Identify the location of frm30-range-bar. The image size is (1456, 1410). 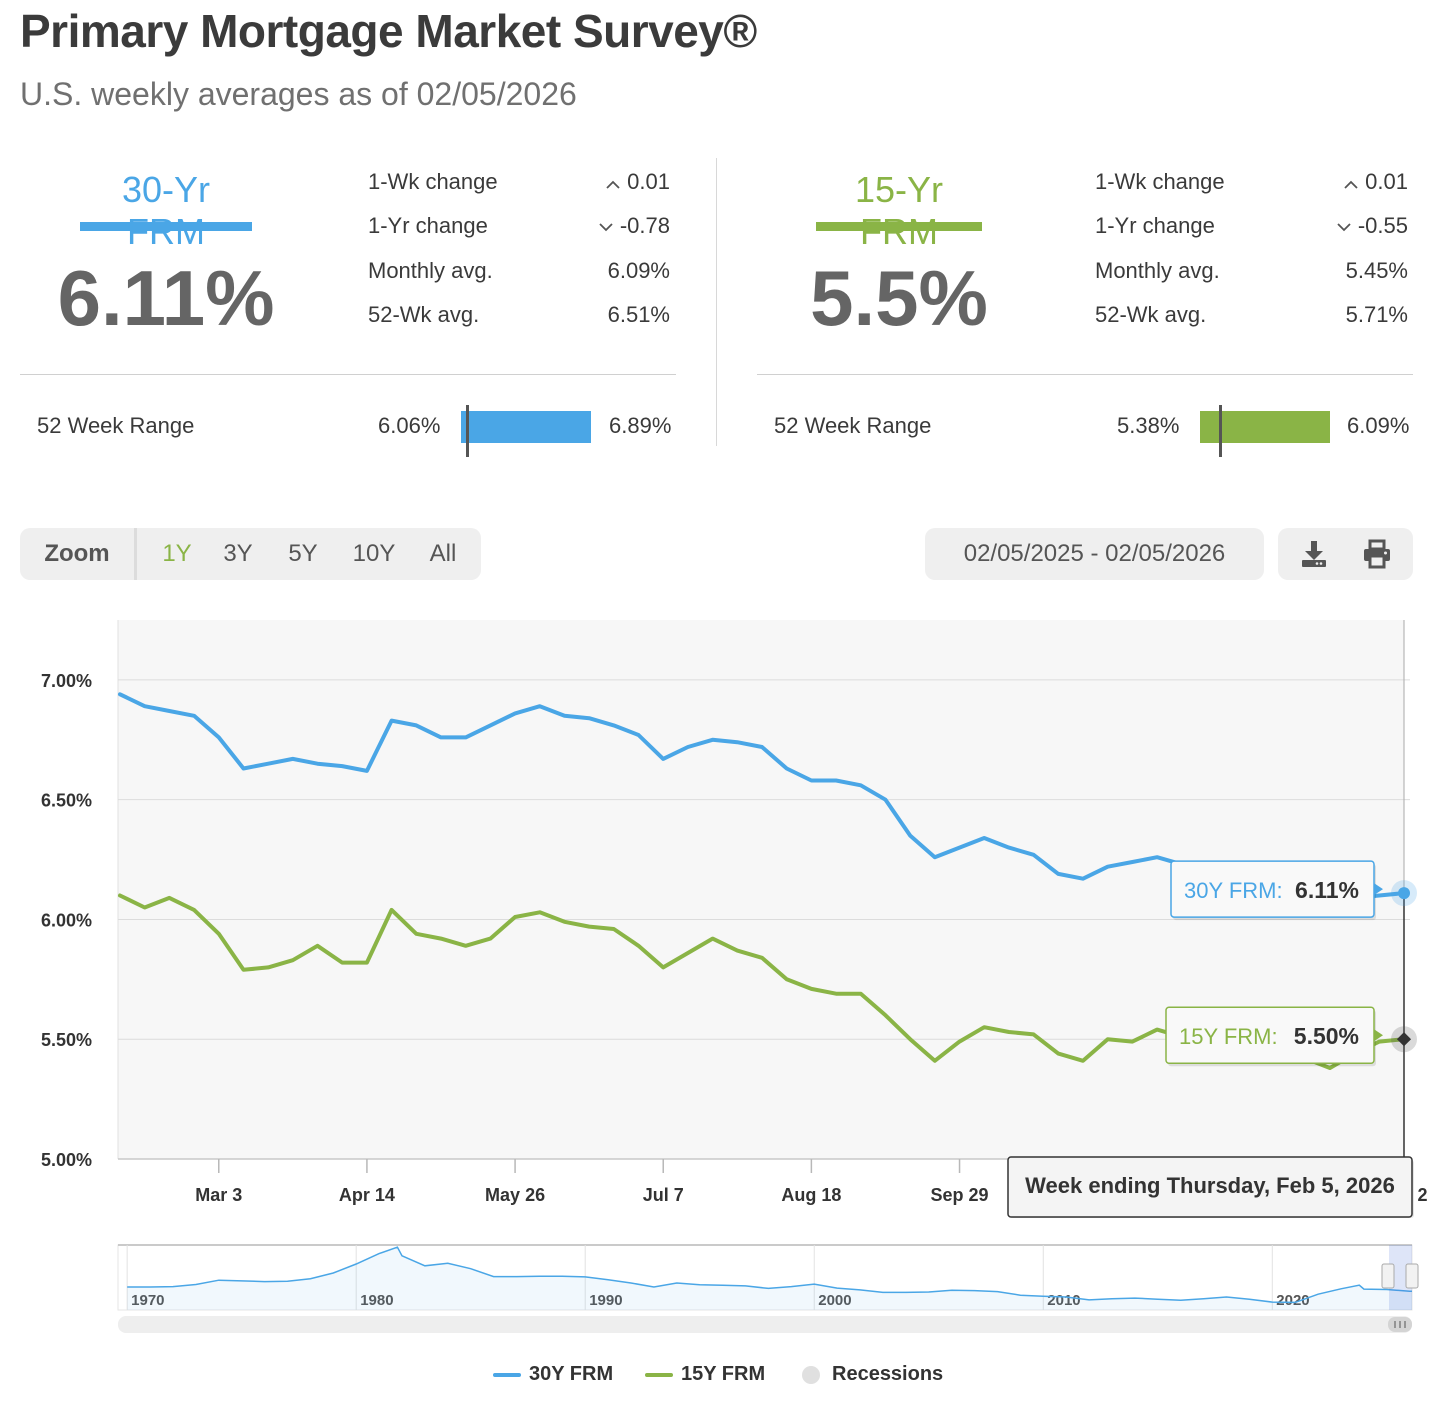
(526, 427).